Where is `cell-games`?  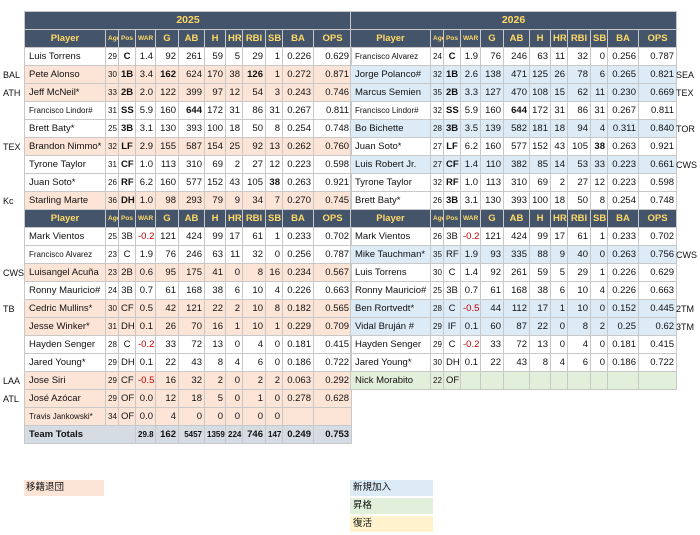
cell-games is located at coordinates (492, 381).